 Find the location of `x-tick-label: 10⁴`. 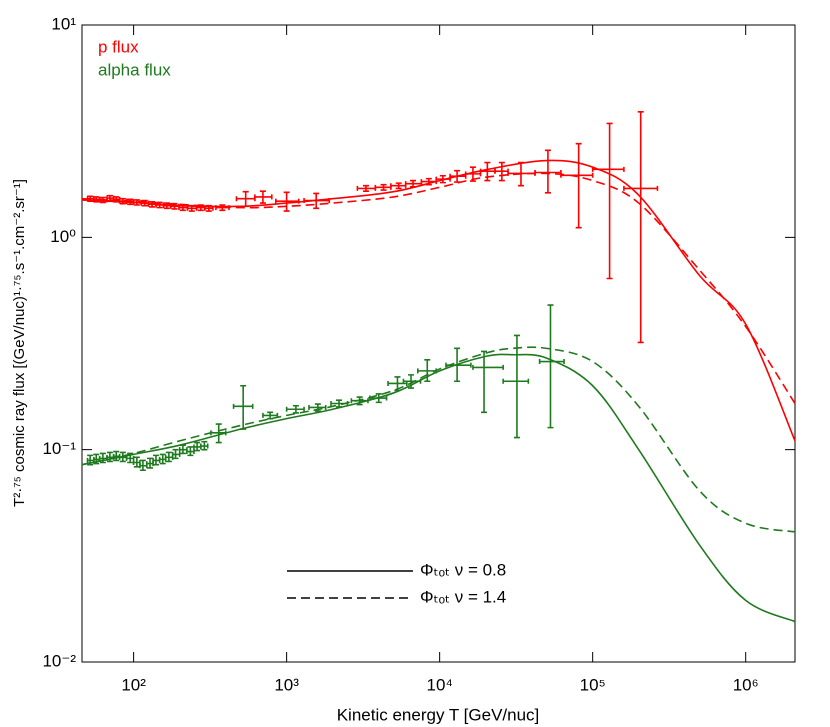

x-tick-label: 10⁴ is located at coordinates (440, 684).